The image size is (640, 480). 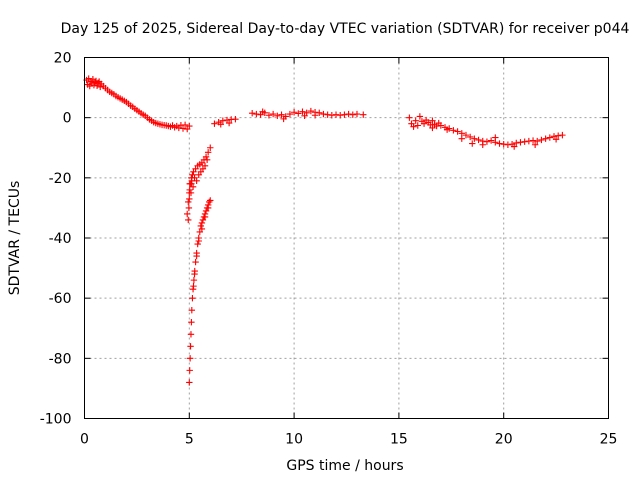 What do you see at coordinates (67, 119) in the screenshot?
I see `y-tick-label: 0` at bounding box center [67, 119].